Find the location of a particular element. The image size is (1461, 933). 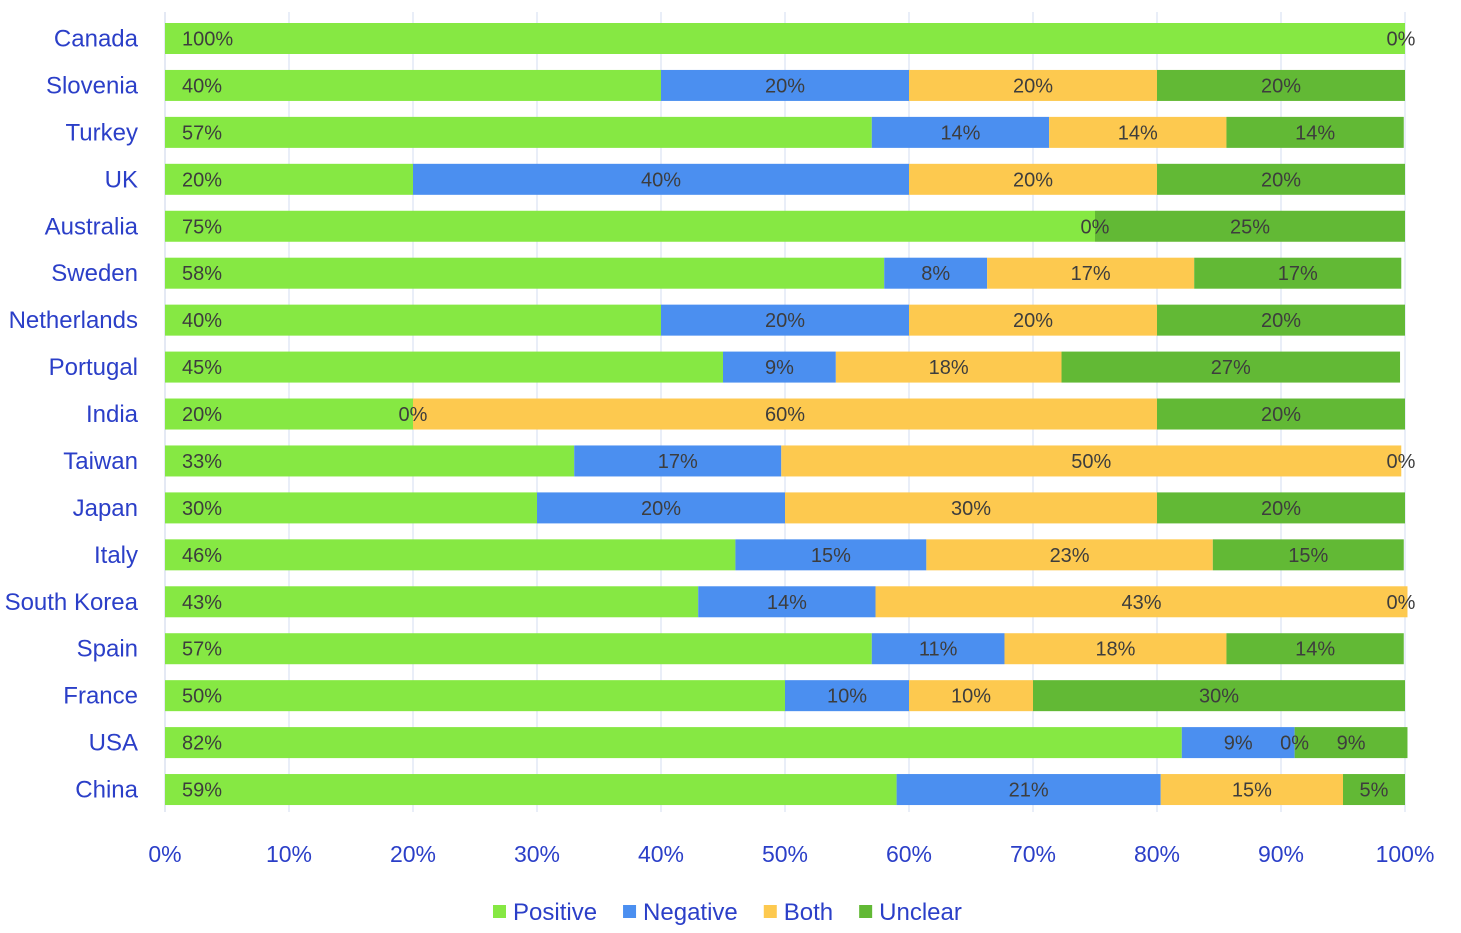

data-label-negative-india: 0% is located at coordinates (413, 415).